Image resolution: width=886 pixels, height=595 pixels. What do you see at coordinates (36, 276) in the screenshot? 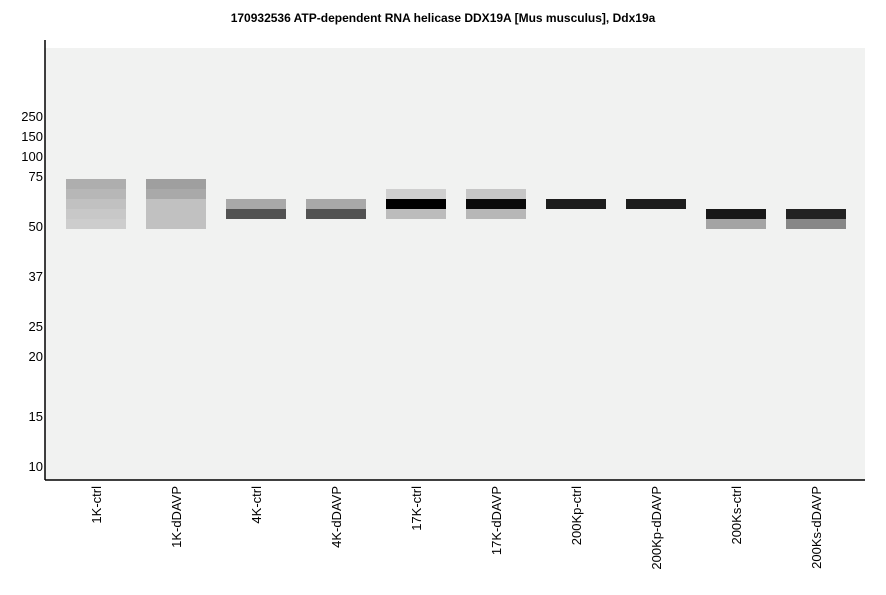
I see `y-tick-label: 37` at bounding box center [36, 276].